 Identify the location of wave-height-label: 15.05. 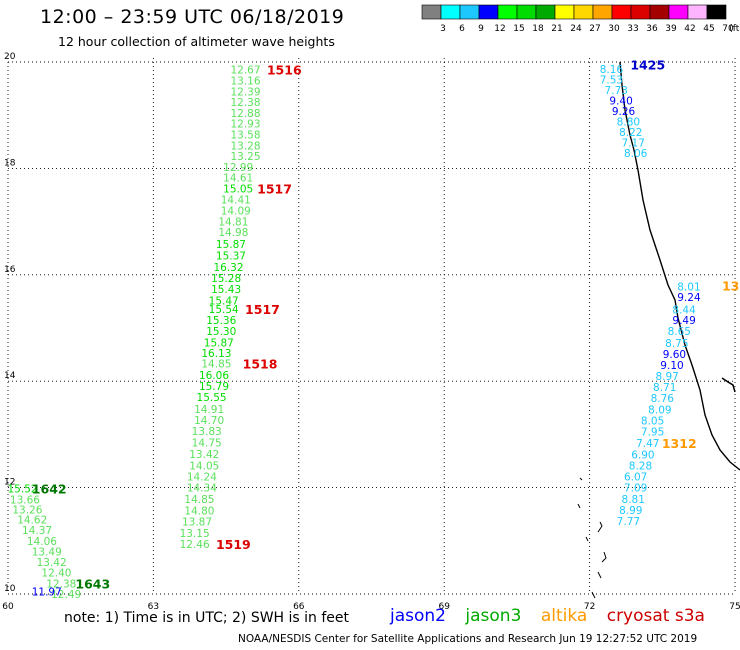
(238, 190).